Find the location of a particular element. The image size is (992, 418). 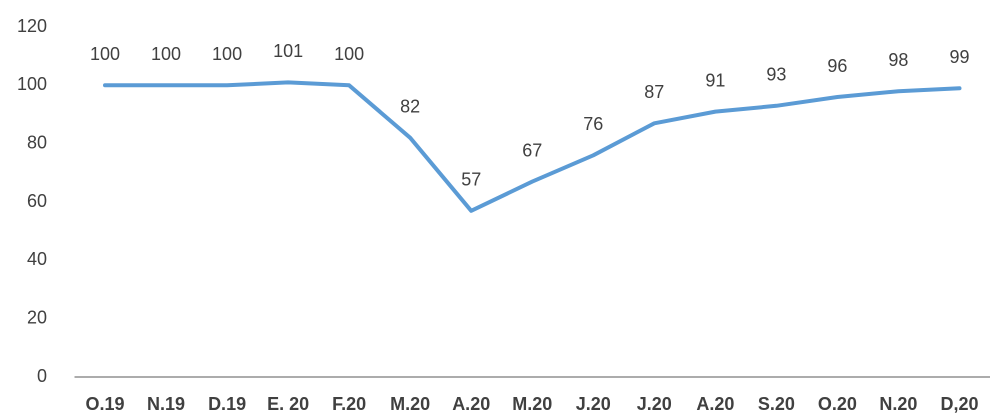

x-tick-label: F.20 is located at coordinates (349, 404).